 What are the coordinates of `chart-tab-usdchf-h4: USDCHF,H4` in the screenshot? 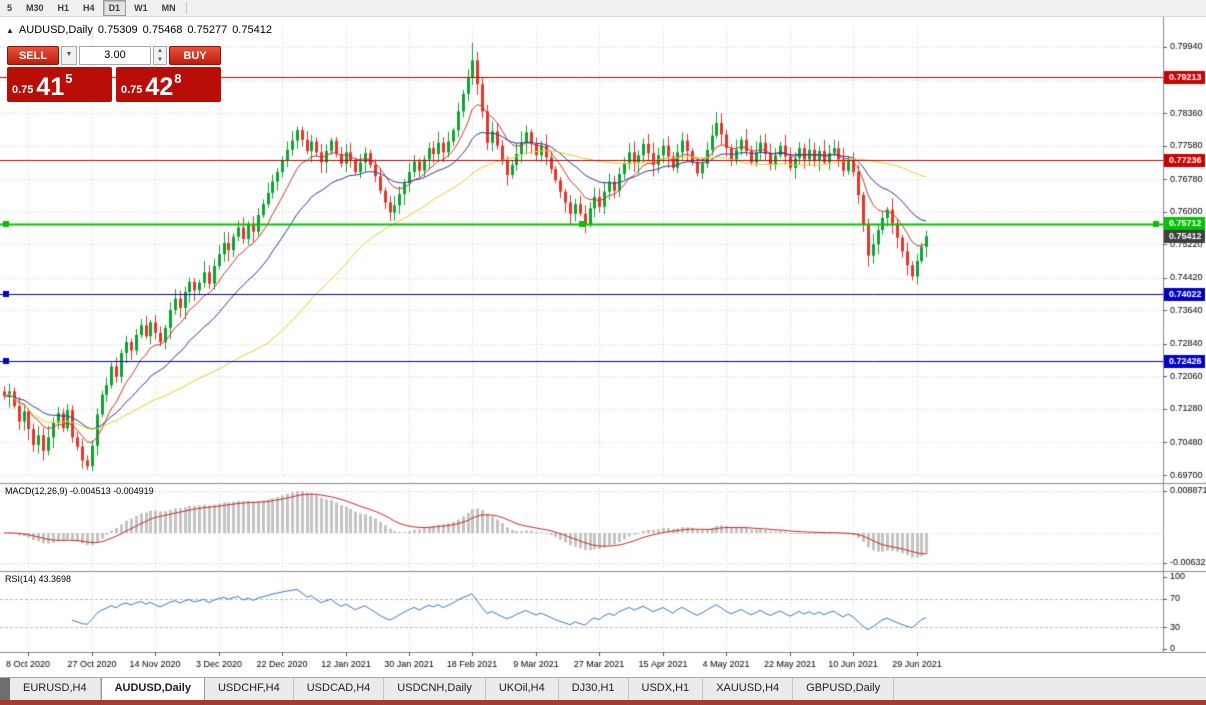 It's located at (249, 689).